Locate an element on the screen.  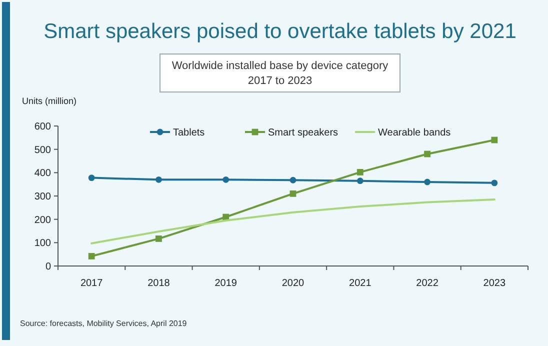
source-note: Source: forecasts, Mobility Services, April 2019 is located at coordinates (104, 323).